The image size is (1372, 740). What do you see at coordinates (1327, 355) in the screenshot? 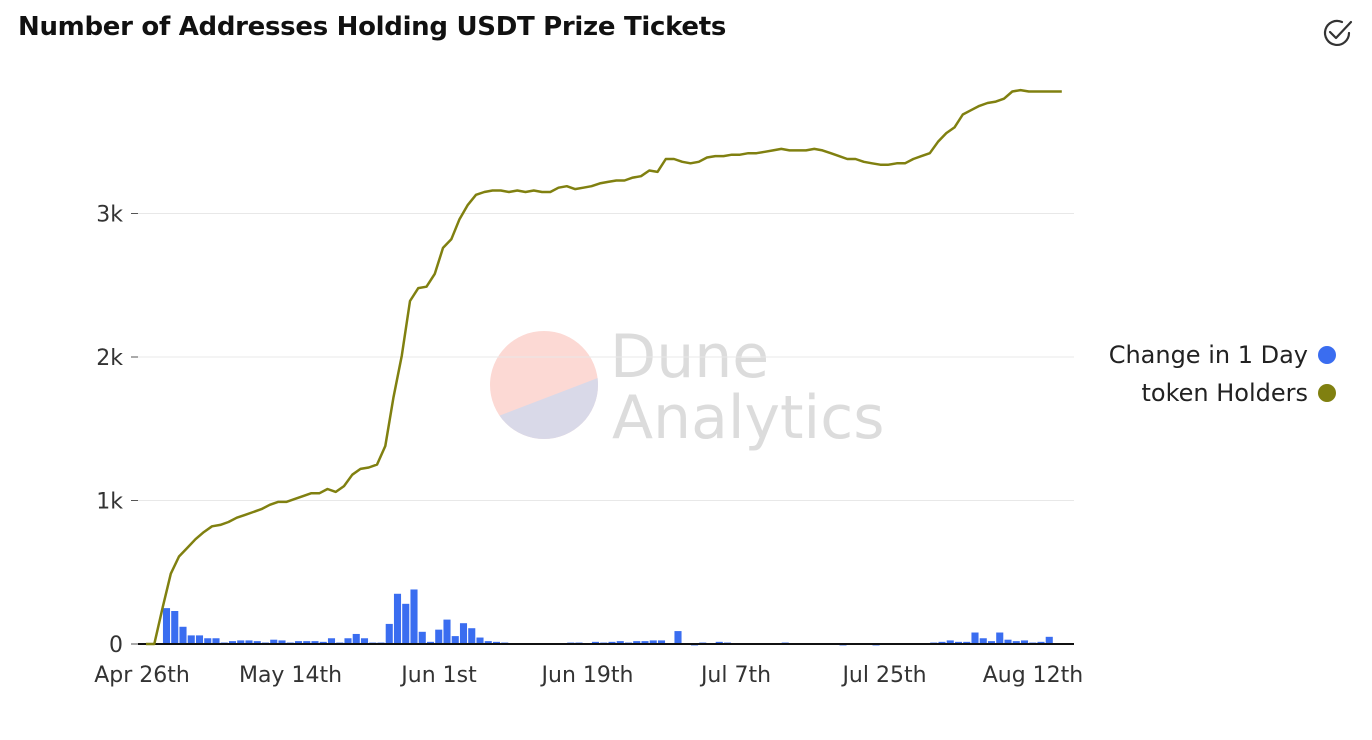
I see `legend-dot-change-icon` at bounding box center [1327, 355].